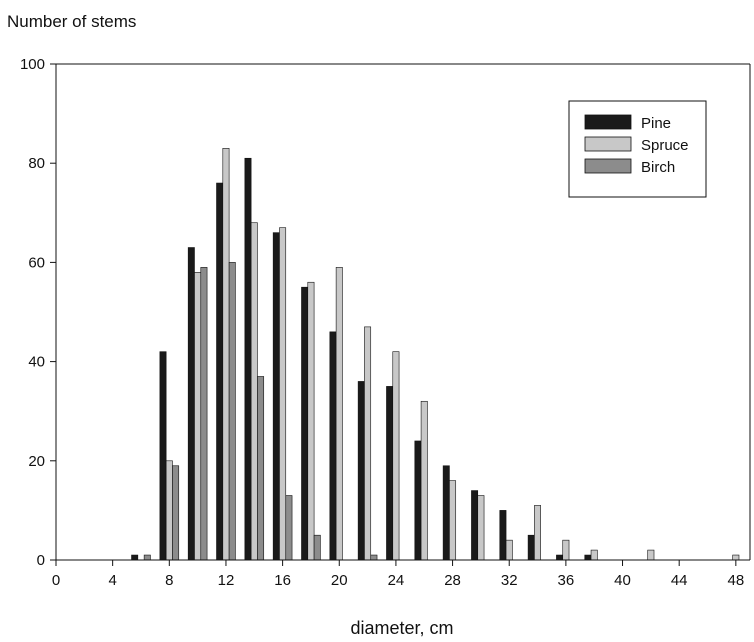  I want to click on x-tick-label-16: 16, so click(282, 580).